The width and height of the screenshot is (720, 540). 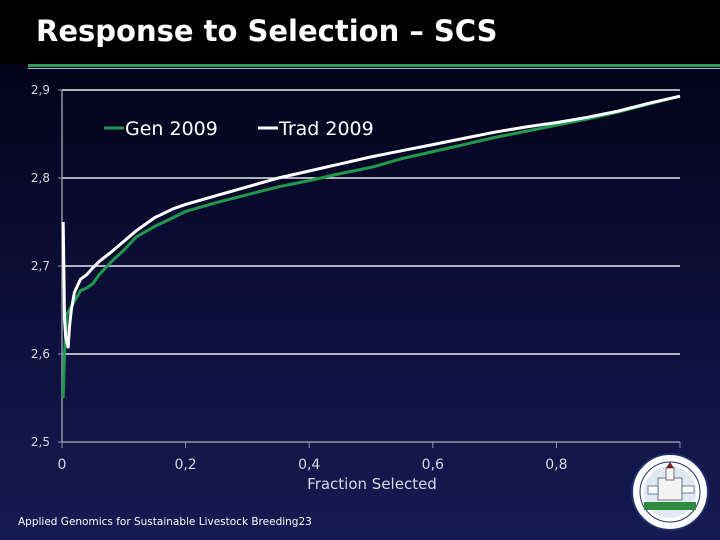 I want to click on page-number: 23, so click(x=305, y=522).